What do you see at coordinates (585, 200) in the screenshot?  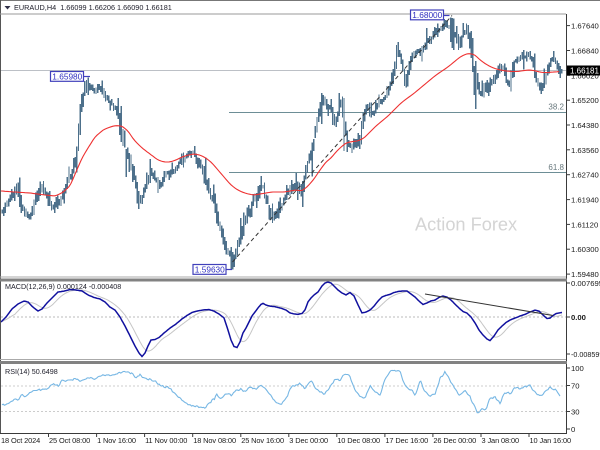 I see `svg-text: 1.61940` at bounding box center [585, 200].